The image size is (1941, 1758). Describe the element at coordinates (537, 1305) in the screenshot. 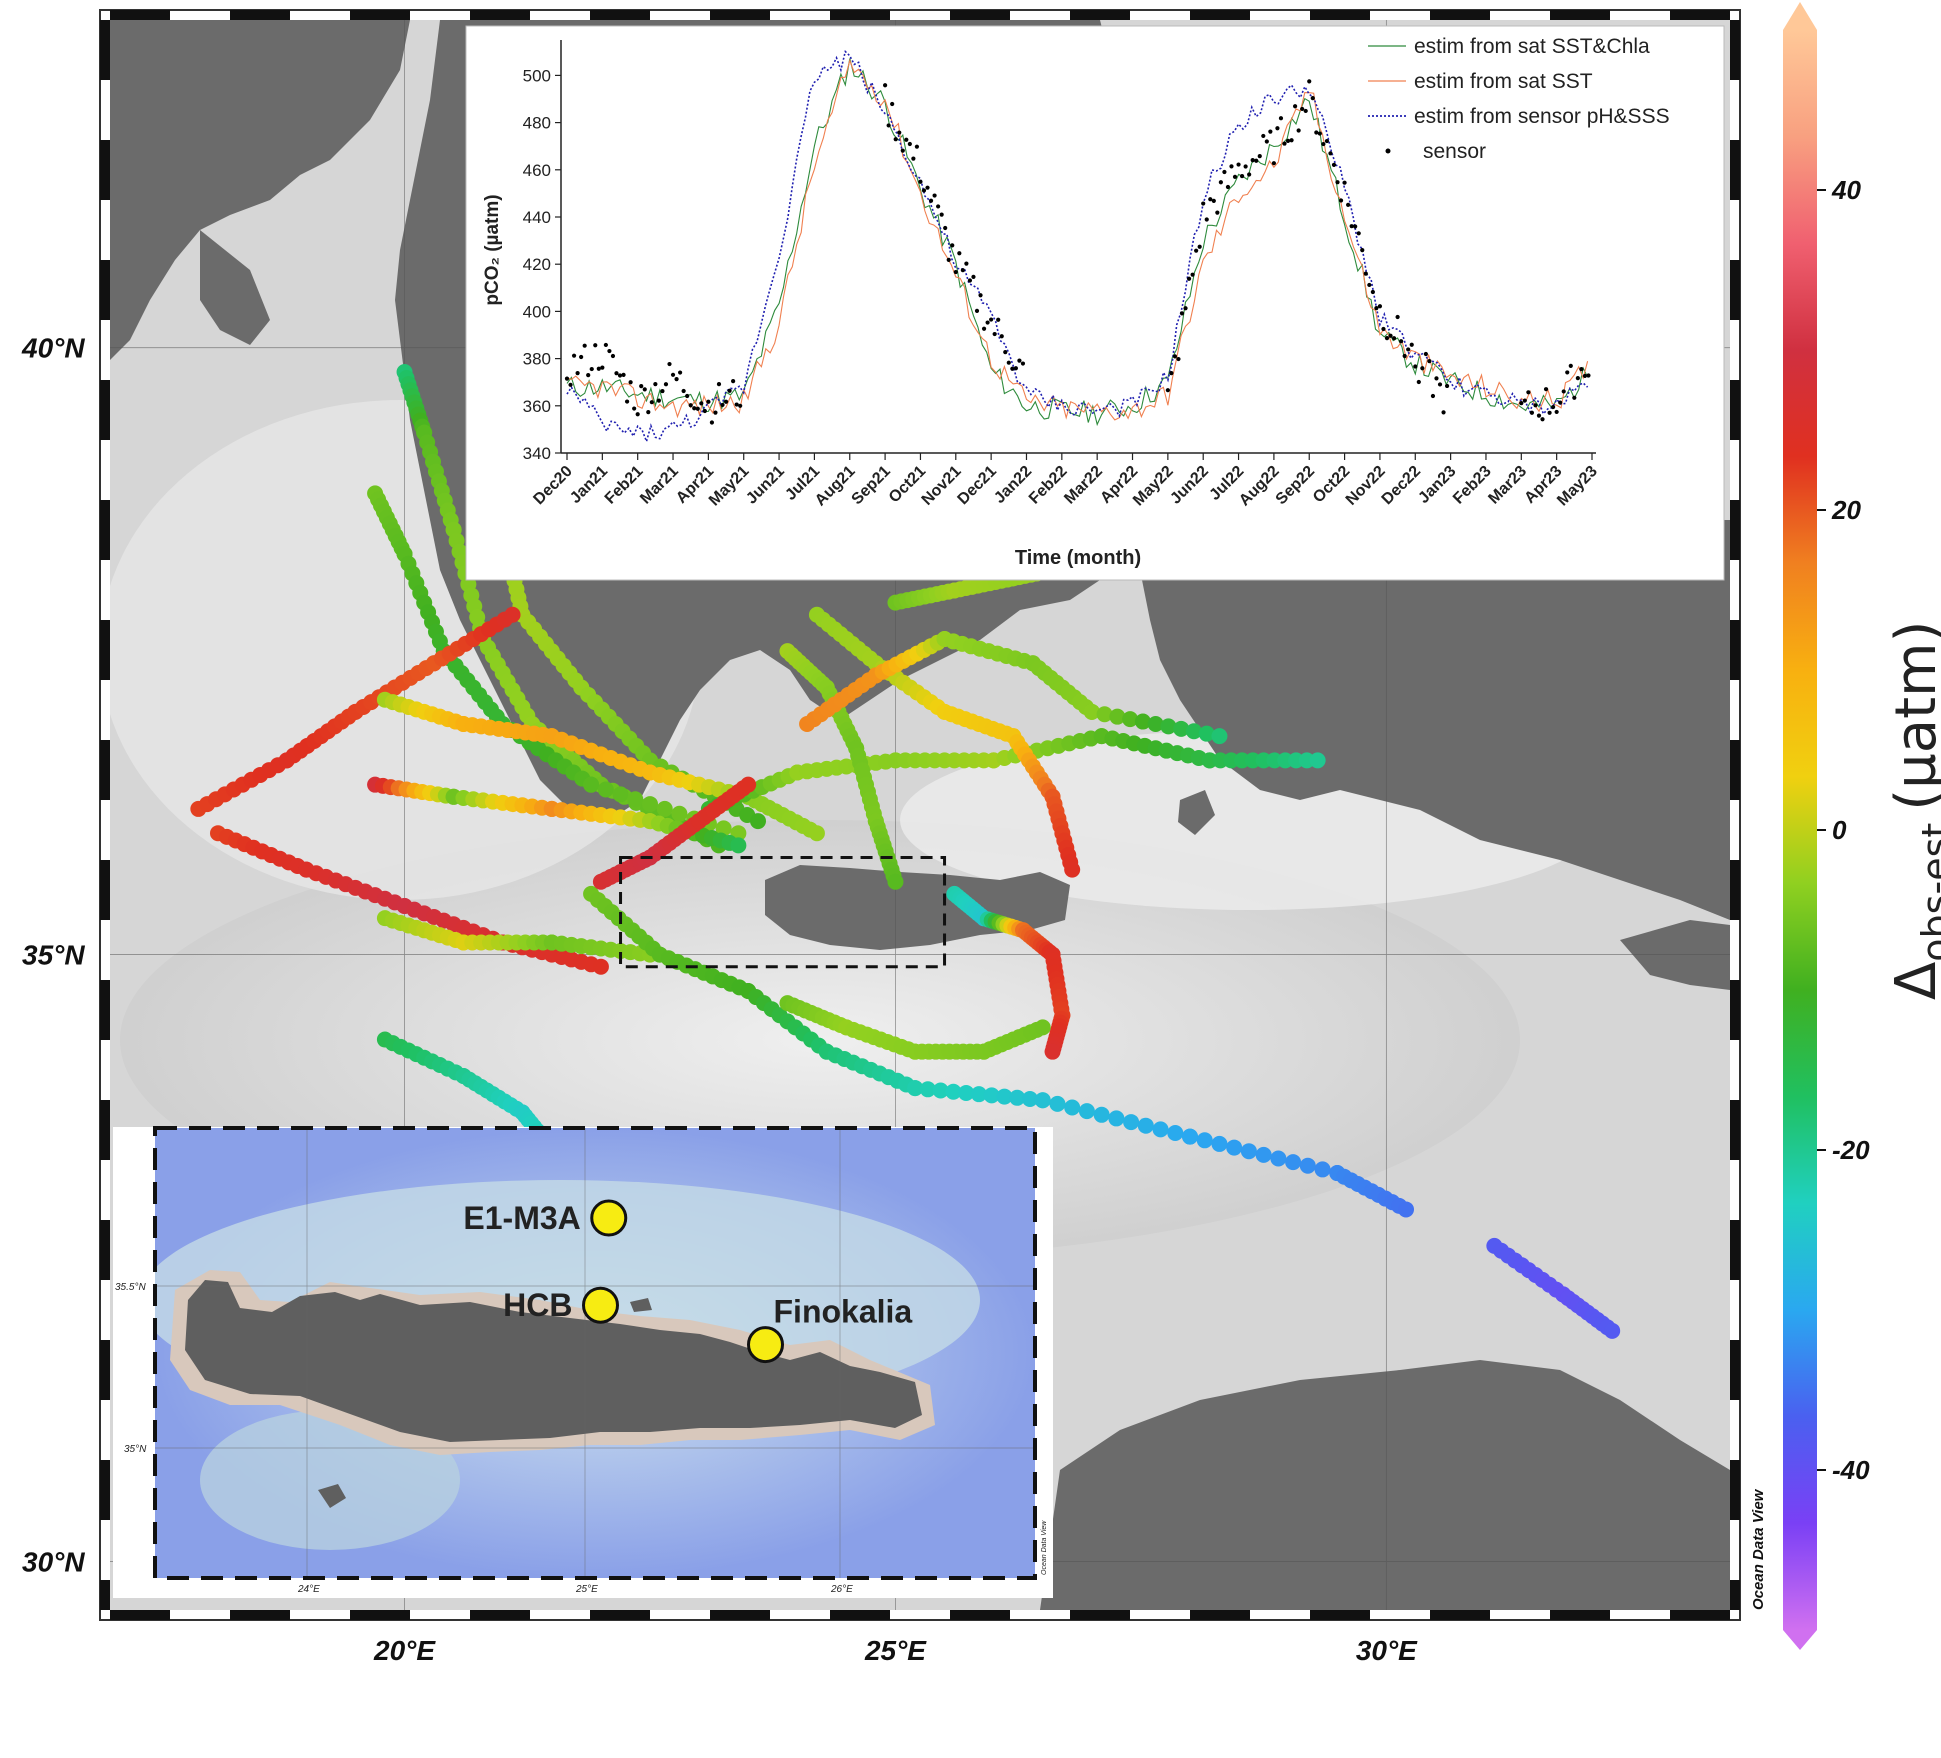

I see `site-label: HCB` at that location.